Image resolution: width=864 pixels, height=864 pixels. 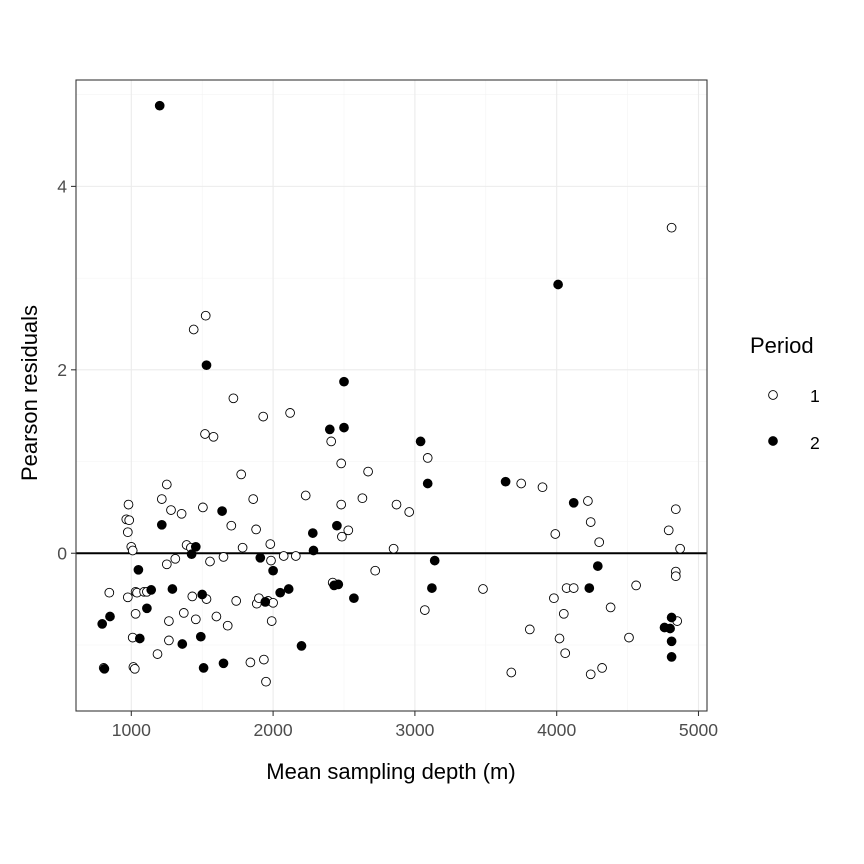 I want to click on legend-label-period-2: 2, so click(x=815, y=443).